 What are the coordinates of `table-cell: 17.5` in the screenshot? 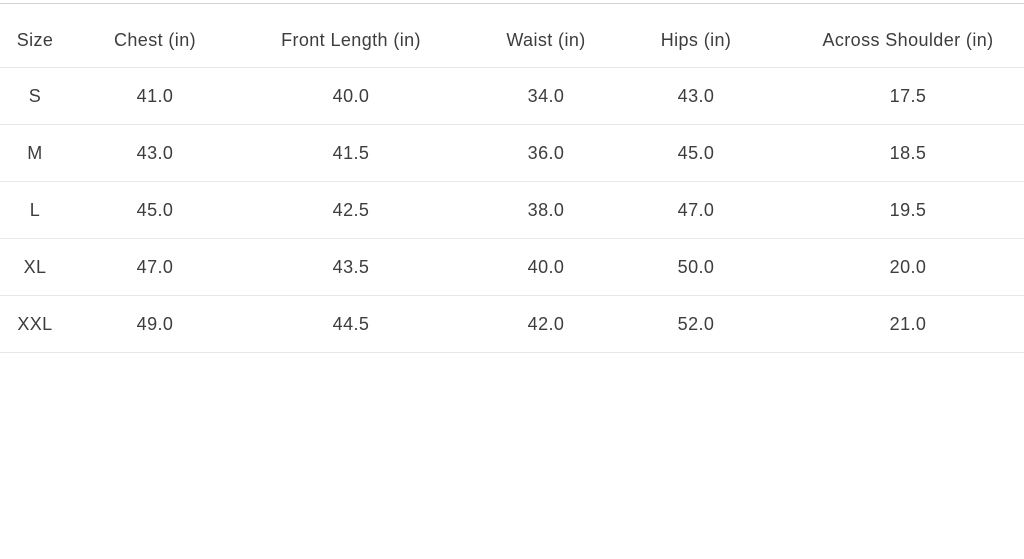 It's located at (893, 96).